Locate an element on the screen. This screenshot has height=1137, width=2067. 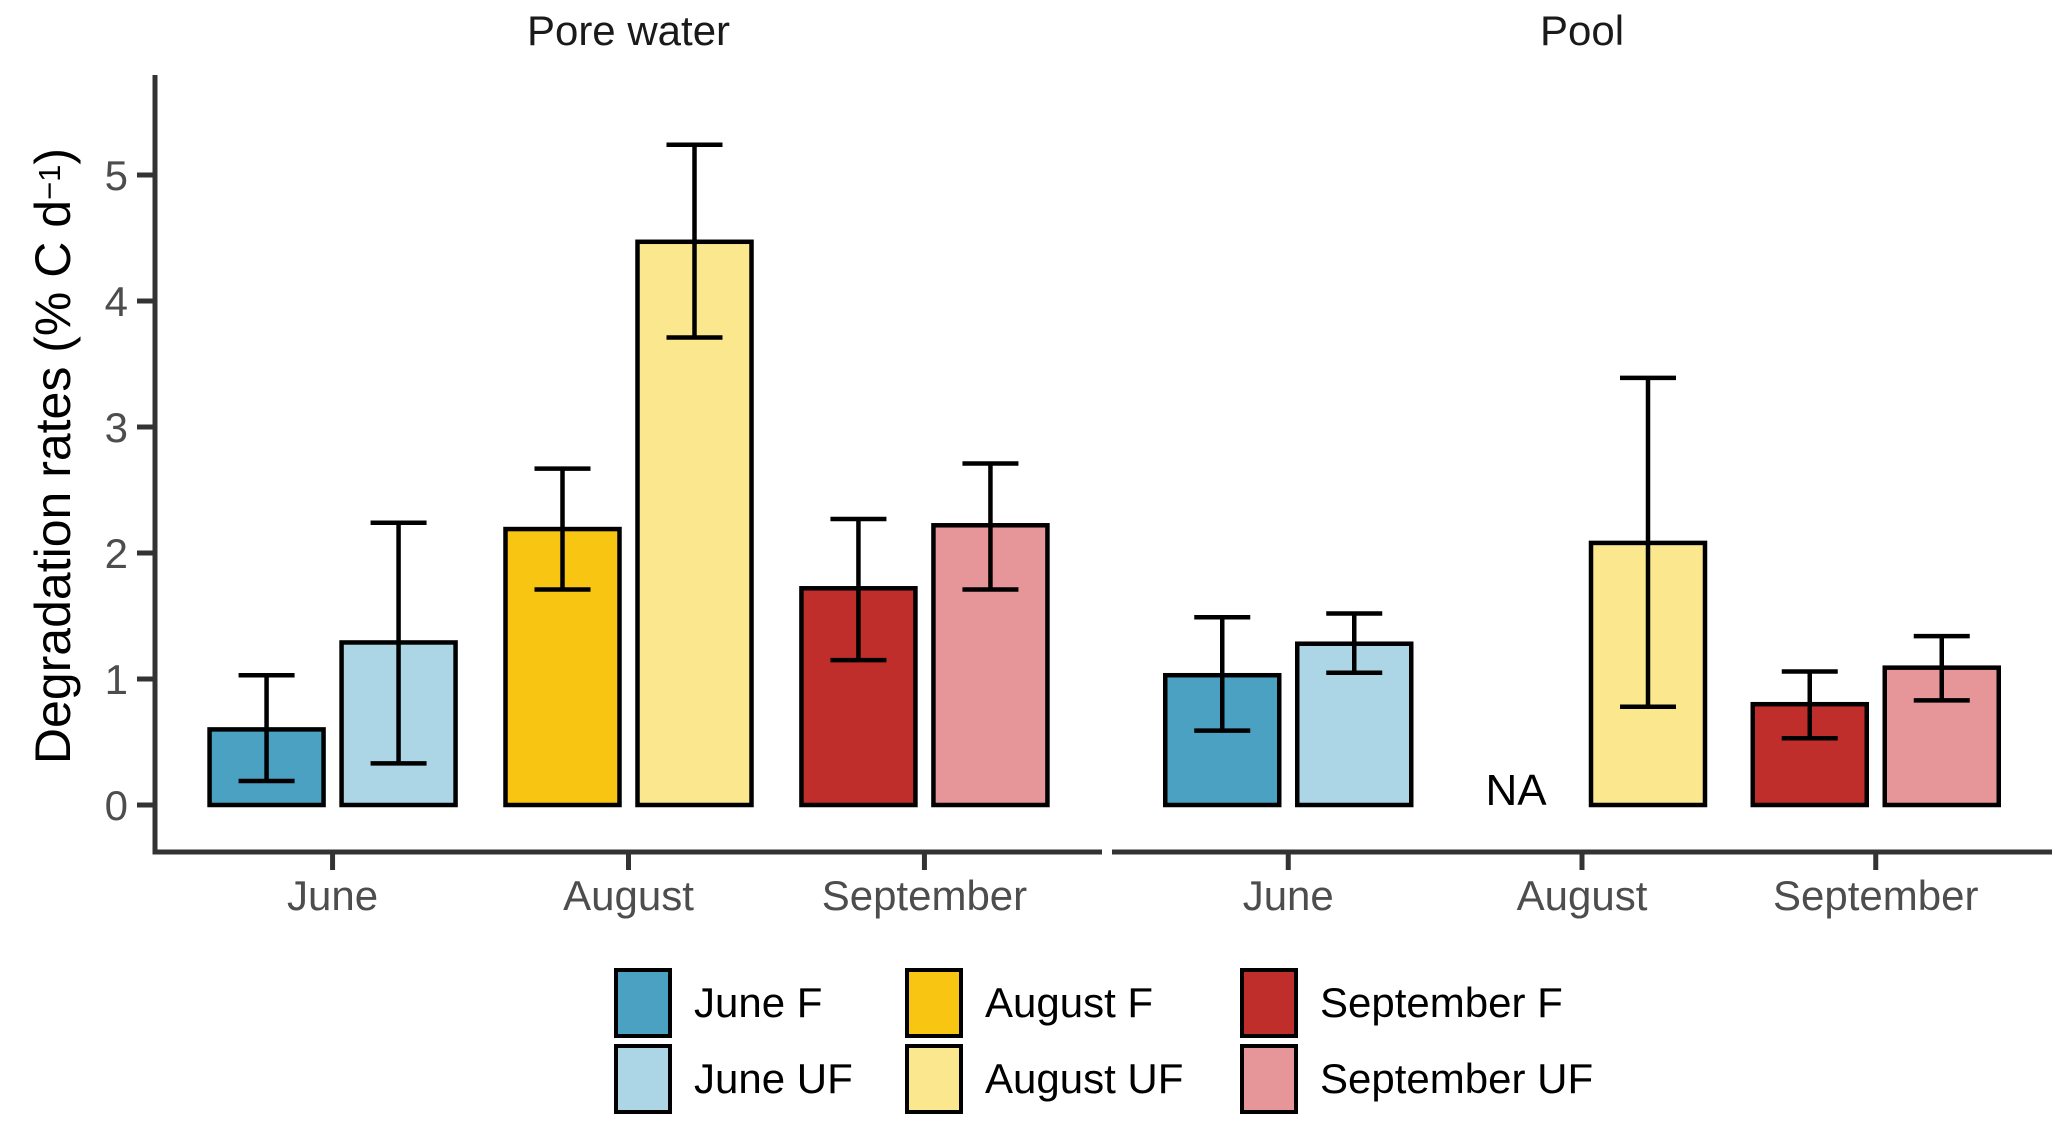
legend-key-september-f is located at coordinates (1269, 1003).